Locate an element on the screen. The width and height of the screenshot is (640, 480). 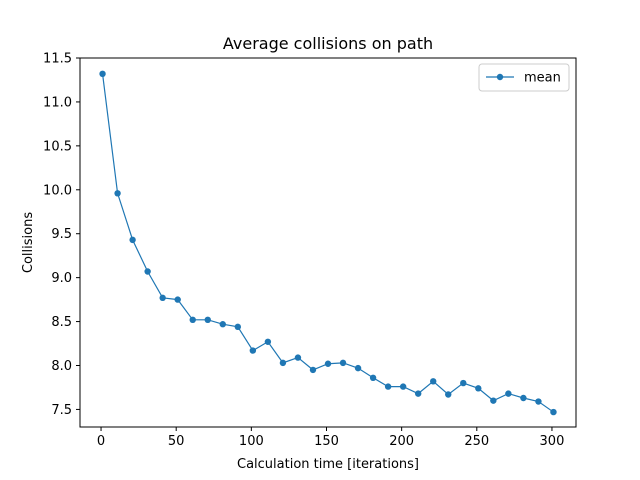
y-tick-label: 9.0 is located at coordinates (61, 278).